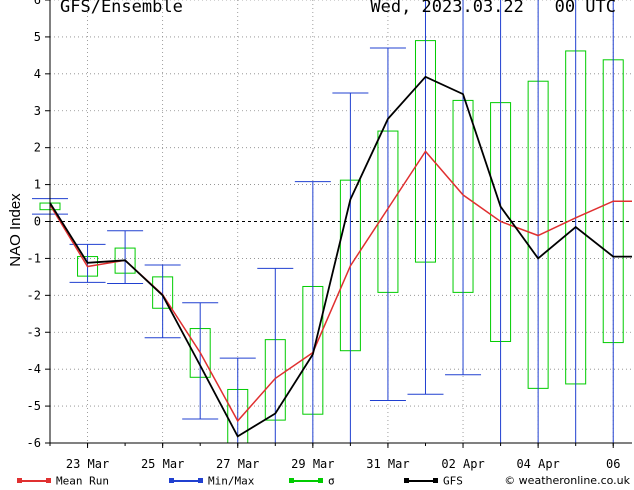 The image size is (634, 490). I want to click on y-tick-label: -4, so click(34, 369).